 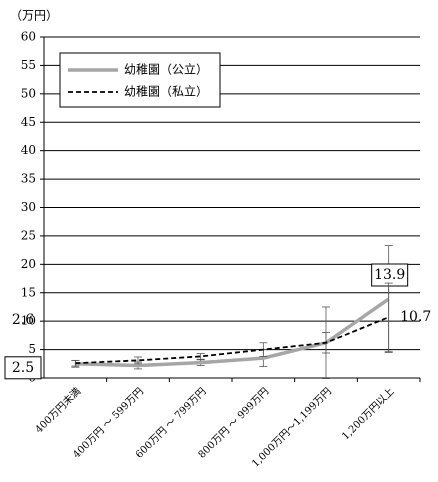 I want to click on x-tick-label: 400万円 ～ 599万円, so click(x=108, y=423).